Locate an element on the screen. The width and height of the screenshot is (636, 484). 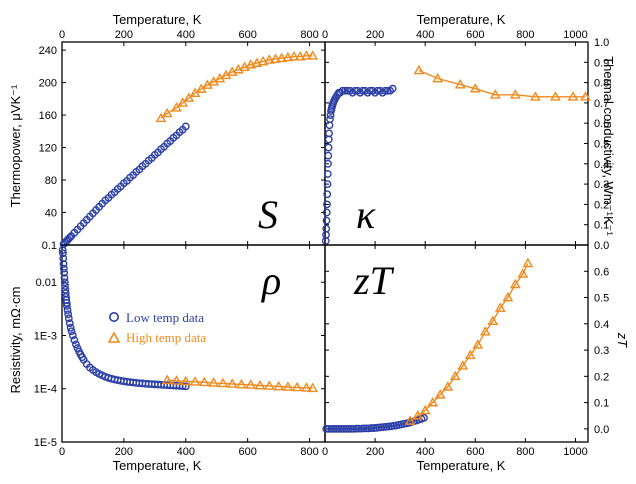
y-tick-label: 0.2 is located at coordinates (601, 377).